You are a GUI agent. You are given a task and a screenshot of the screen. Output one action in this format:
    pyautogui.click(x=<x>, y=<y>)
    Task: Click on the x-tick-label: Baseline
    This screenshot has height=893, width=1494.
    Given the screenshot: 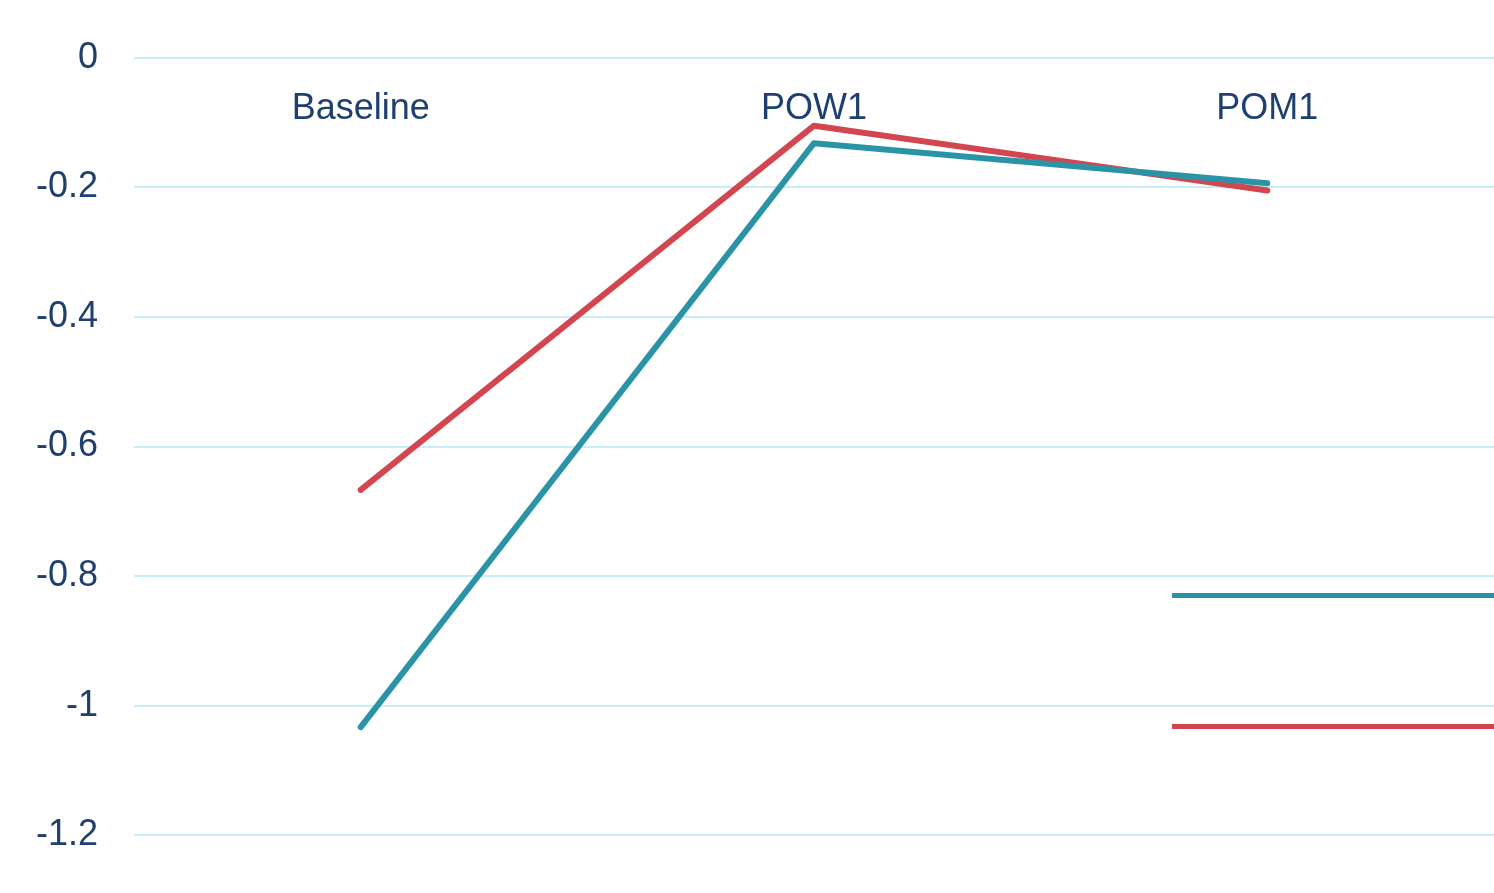 What is the action you would take?
    pyautogui.click(x=360, y=107)
    